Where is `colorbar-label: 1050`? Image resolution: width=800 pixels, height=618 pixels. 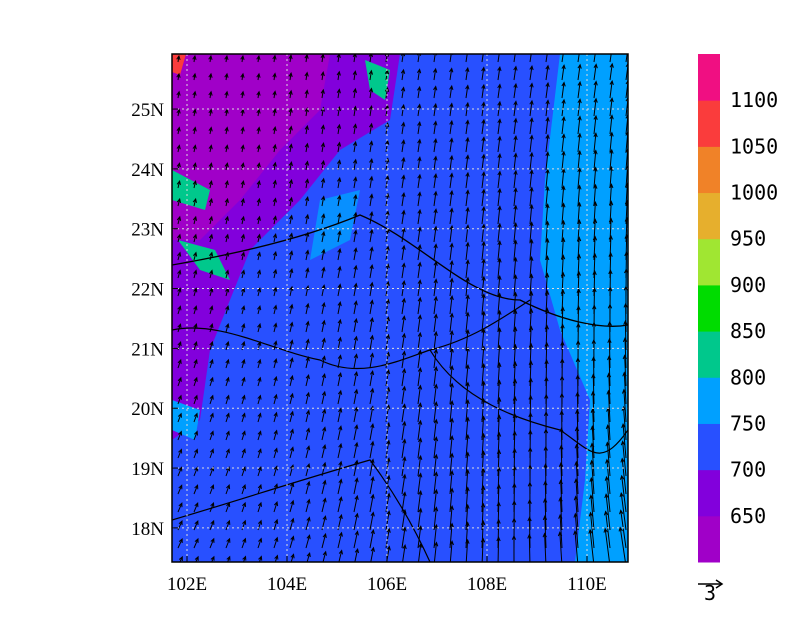 colorbar-label: 1050 is located at coordinates (754, 146).